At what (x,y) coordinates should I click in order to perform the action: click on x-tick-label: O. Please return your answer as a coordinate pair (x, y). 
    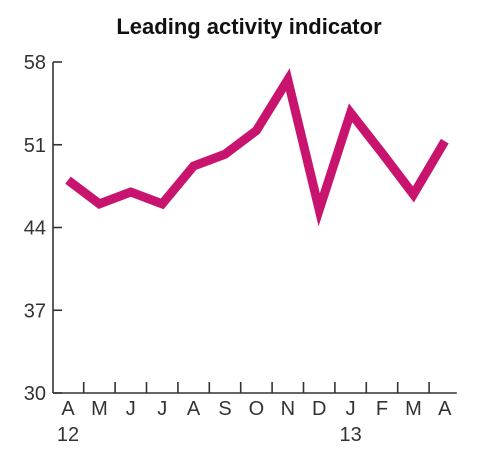
    Looking at the image, I should click on (257, 409).